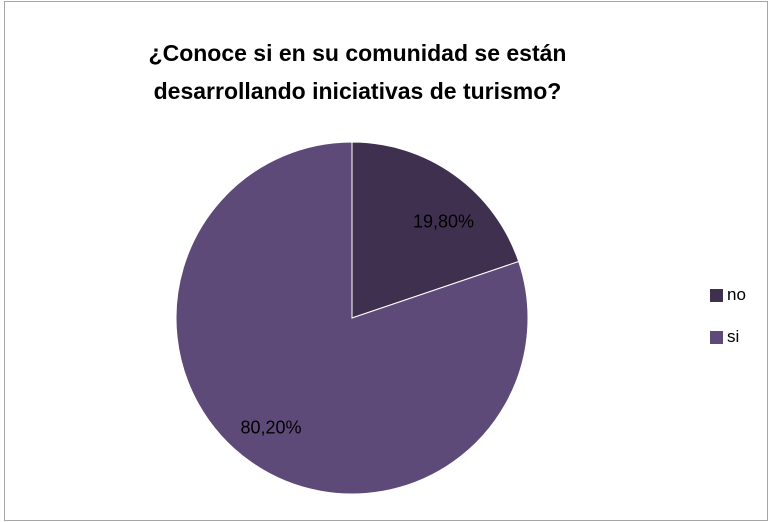 This screenshot has width=773, height=522. Describe the element at coordinates (716, 295) in the screenshot. I see `legend-swatch-no` at that location.